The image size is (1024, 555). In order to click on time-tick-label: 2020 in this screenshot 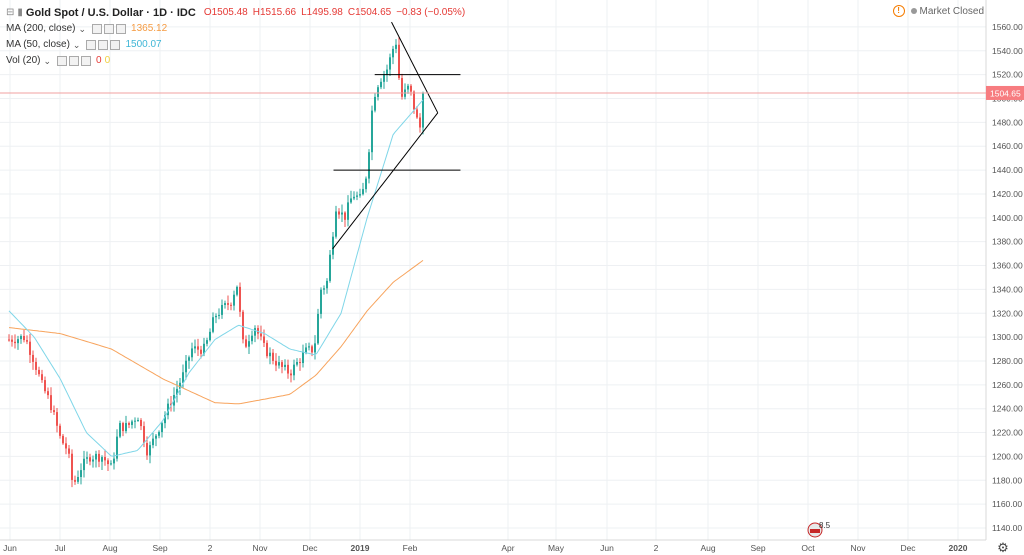, I will do `click(958, 548)`.